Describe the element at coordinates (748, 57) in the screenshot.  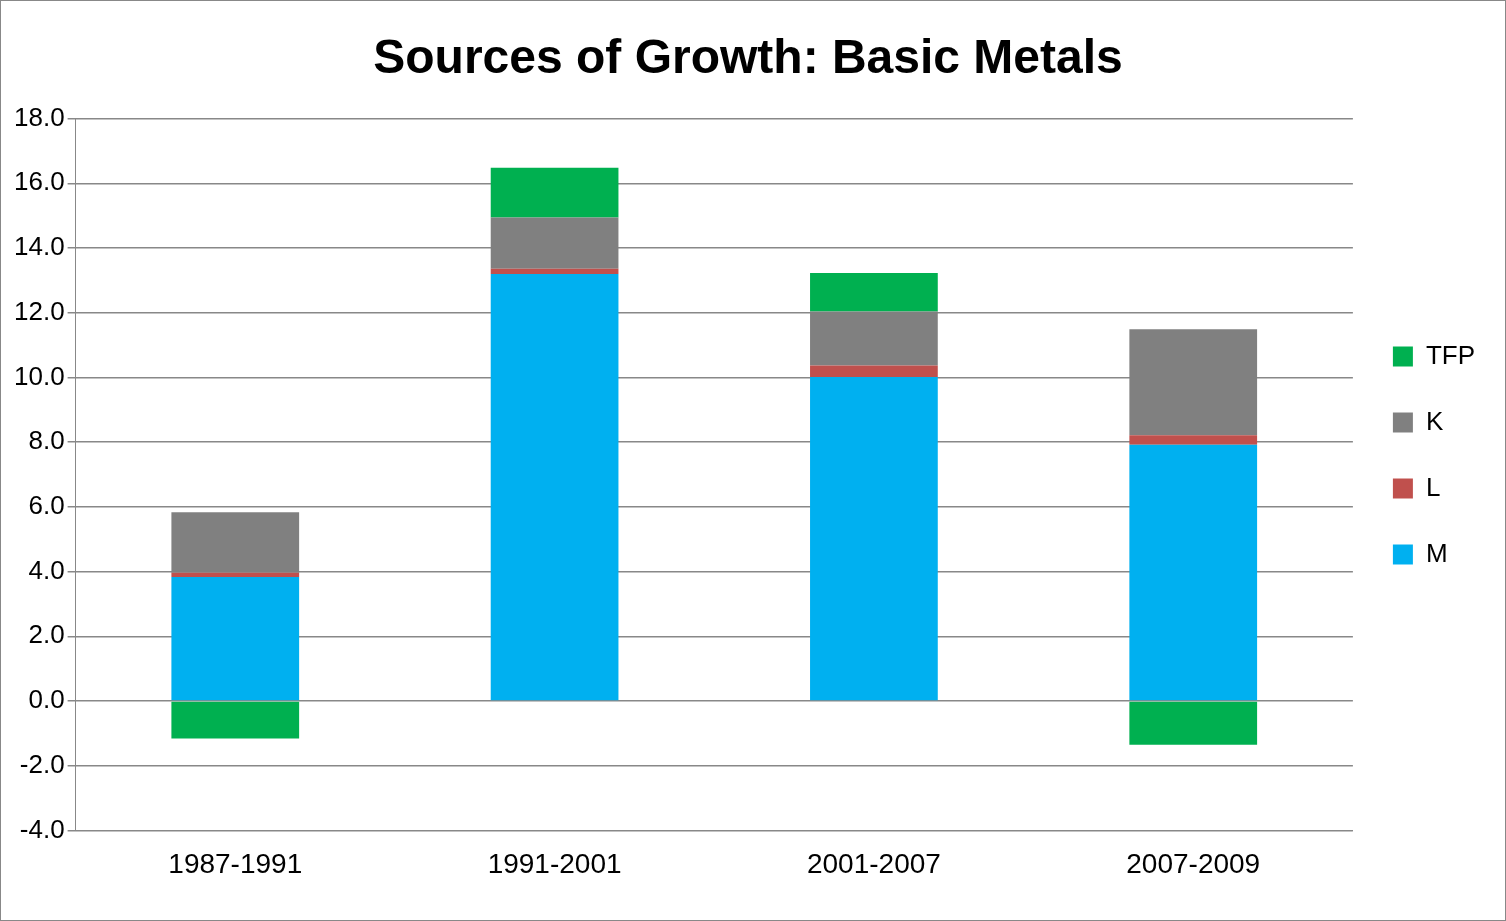
I see `chart-title: Sources of Growth: Basic Metals` at that location.